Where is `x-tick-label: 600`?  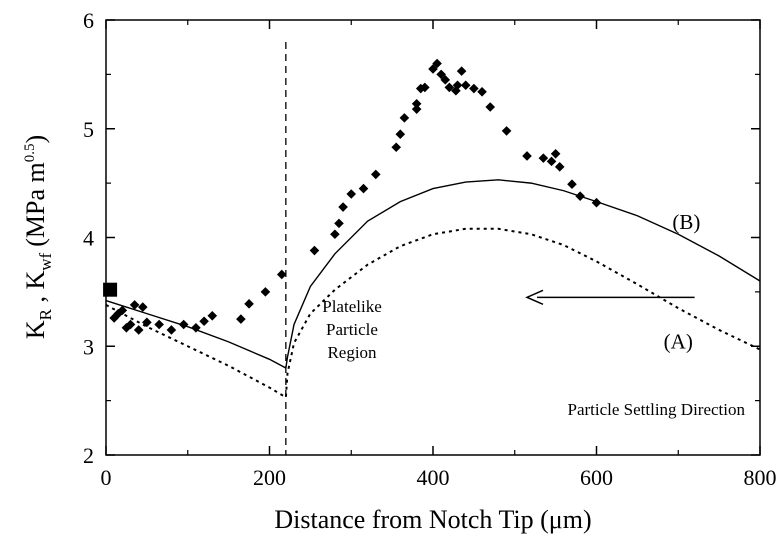
x-tick-label: 600 is located at coordinates (596, 477).